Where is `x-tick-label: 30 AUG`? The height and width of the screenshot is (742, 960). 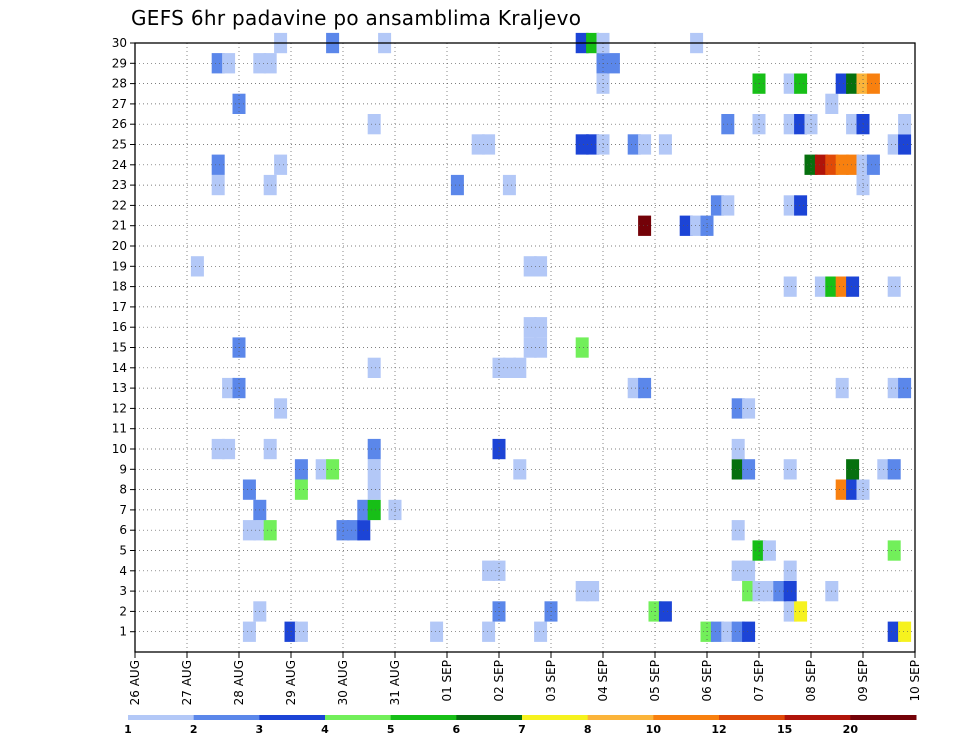
x-tick-label: 30 AUG is located at coordinates (343, 682).